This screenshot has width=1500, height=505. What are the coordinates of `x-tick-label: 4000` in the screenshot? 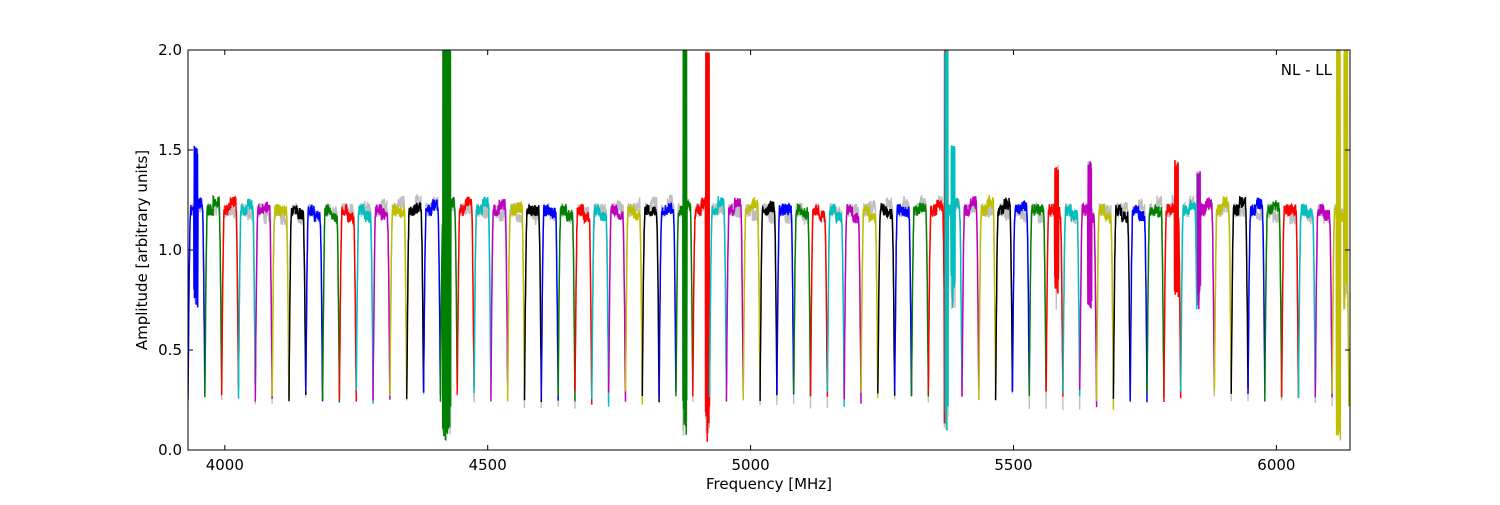 It's located at (225, 465).